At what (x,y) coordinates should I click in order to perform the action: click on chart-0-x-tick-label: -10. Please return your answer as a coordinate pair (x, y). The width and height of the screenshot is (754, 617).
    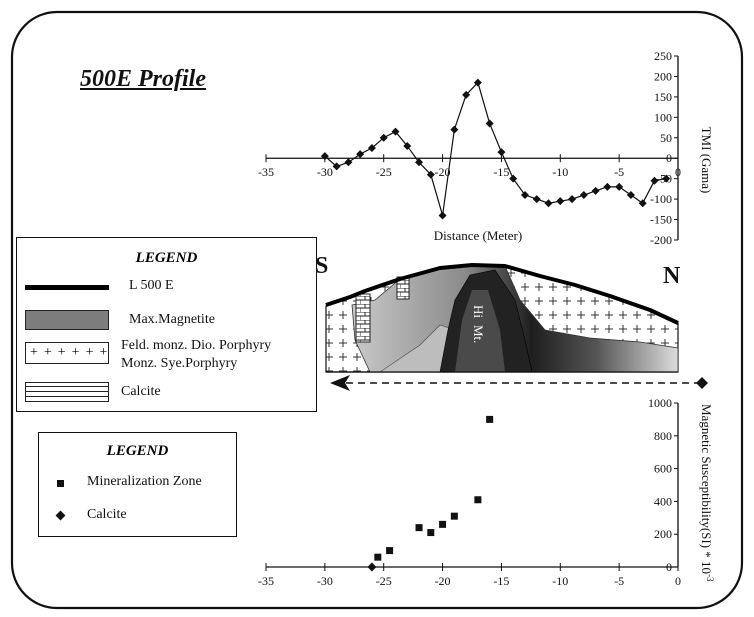
    Looking at the image, I should click on (560, 172).